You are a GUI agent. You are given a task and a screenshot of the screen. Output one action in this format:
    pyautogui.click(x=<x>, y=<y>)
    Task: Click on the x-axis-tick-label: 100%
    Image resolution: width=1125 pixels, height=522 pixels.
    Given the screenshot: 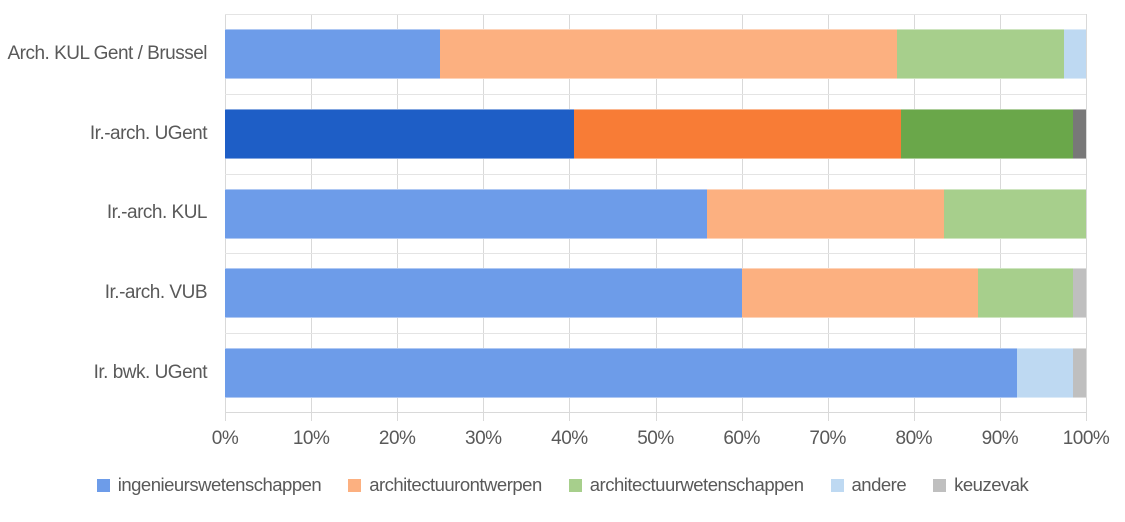 What is the action you would take?
    pyautogui.click(x=1086, y=438)
    